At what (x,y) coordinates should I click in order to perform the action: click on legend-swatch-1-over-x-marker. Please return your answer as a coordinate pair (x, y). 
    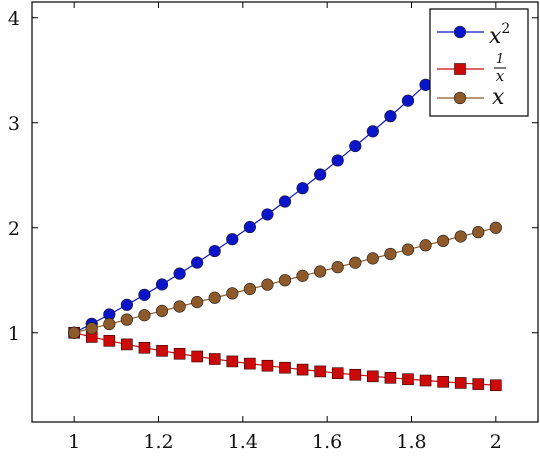
    Looking at the image, I should click on (460, 69).